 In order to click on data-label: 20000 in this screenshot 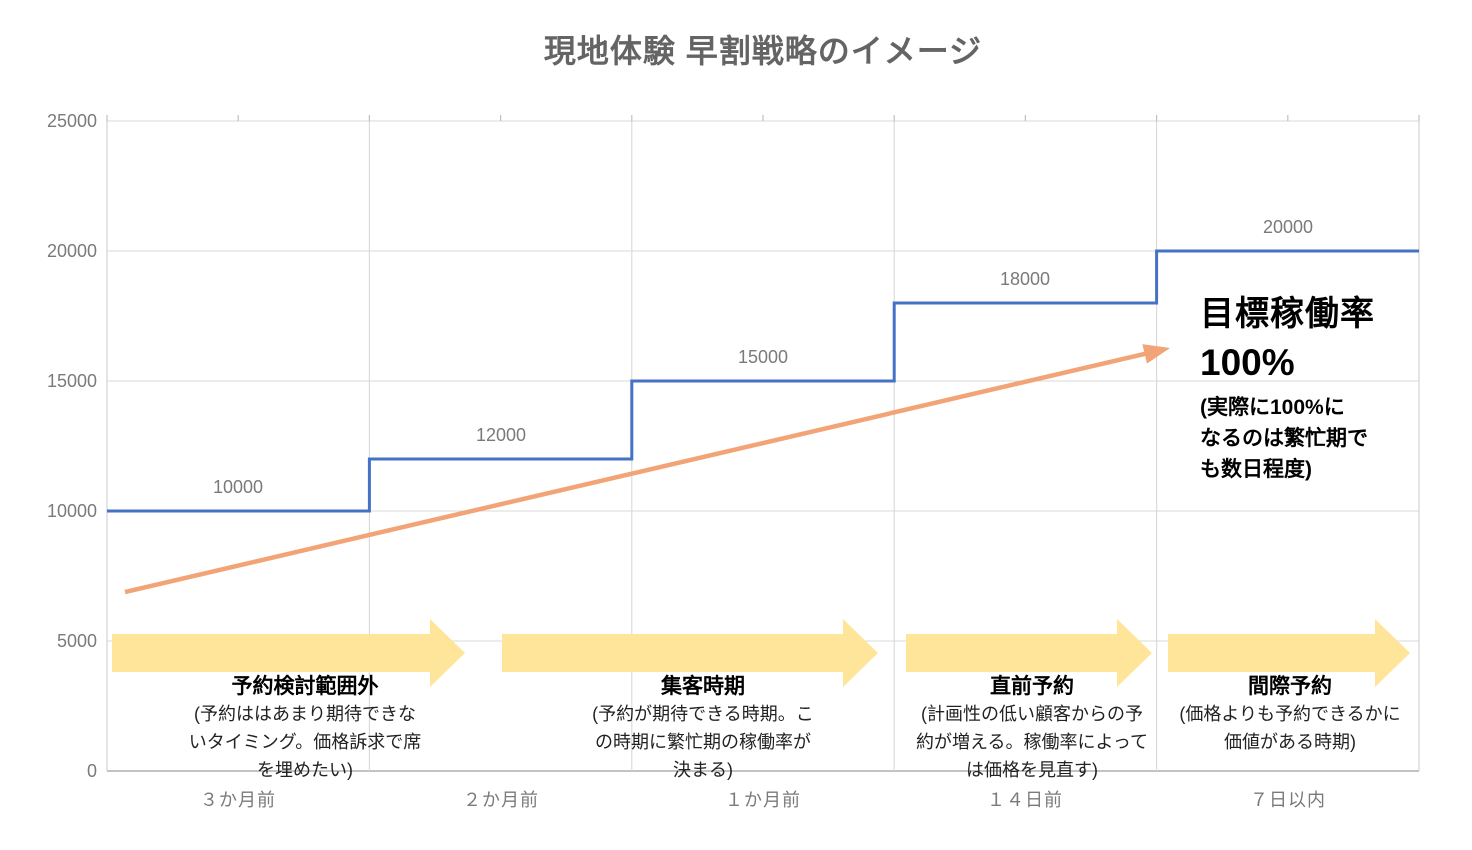, I will do `click(1288, 227)`.